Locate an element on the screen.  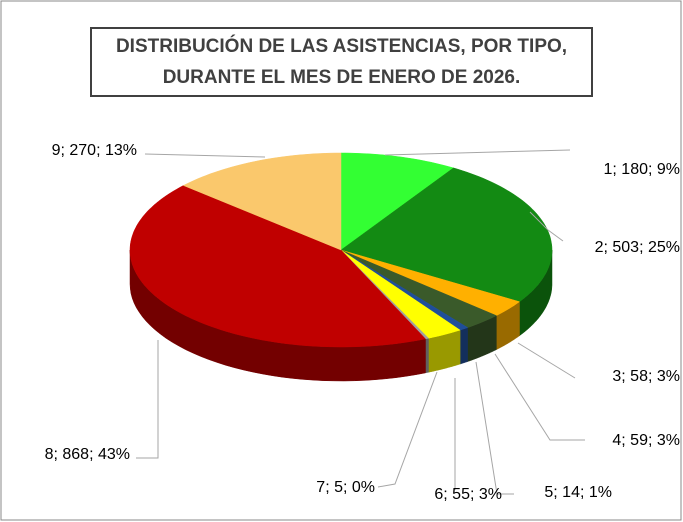
data-label: 1; 180; 9% is located at coordinates (642, 169).